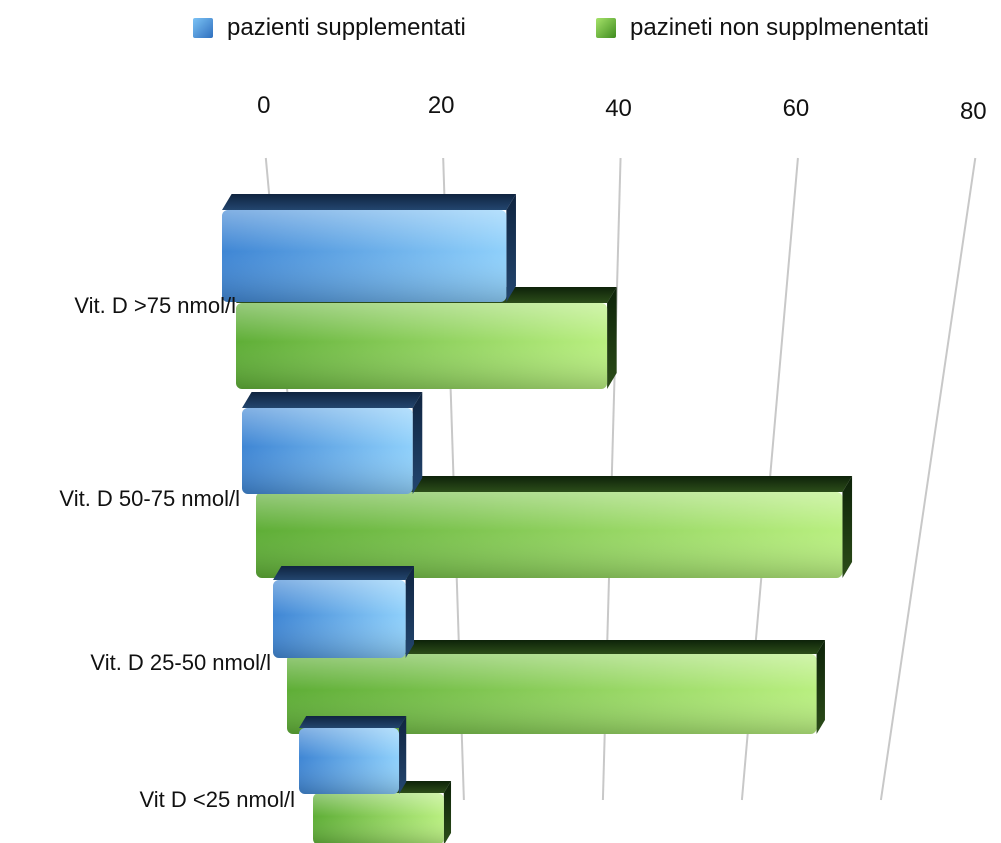 This screenshot has width=1001, height=843. What do you see at coordinates (203, 28) in the screenshot?
I see `legend-swatch-blue` at bounding box center [203, 28].